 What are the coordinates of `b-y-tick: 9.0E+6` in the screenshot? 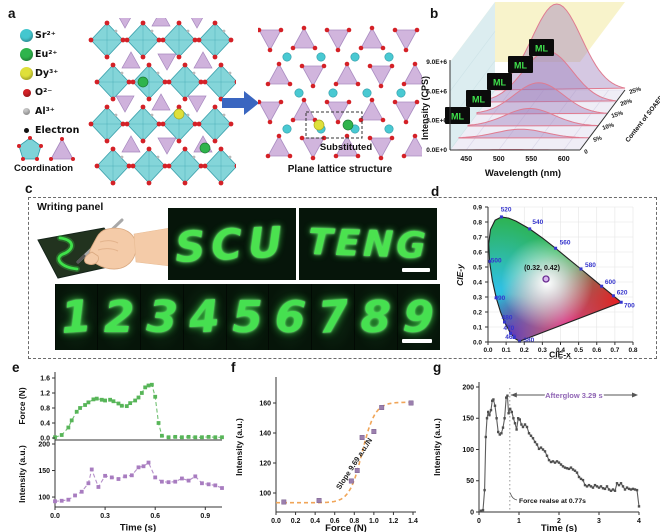 It's located at (436, 62).